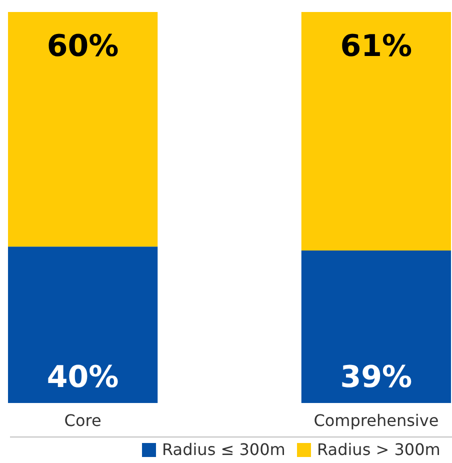 The height and width of the screenshot is (463, 452). Describe the element at coordinates (82, 46) in the screenshot. I see `data-label: 60%` at that location.